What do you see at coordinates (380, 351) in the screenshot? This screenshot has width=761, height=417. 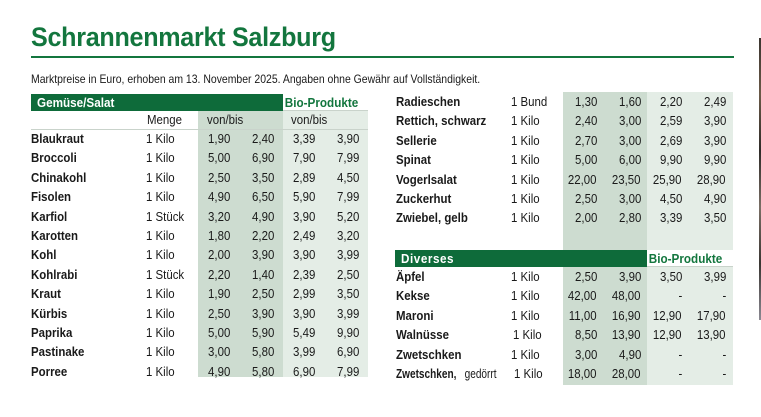 I see `table-row: Pastinake 1 Kilo 3,00 5,80 3,99 6,90` at bounding box center [380, 351].